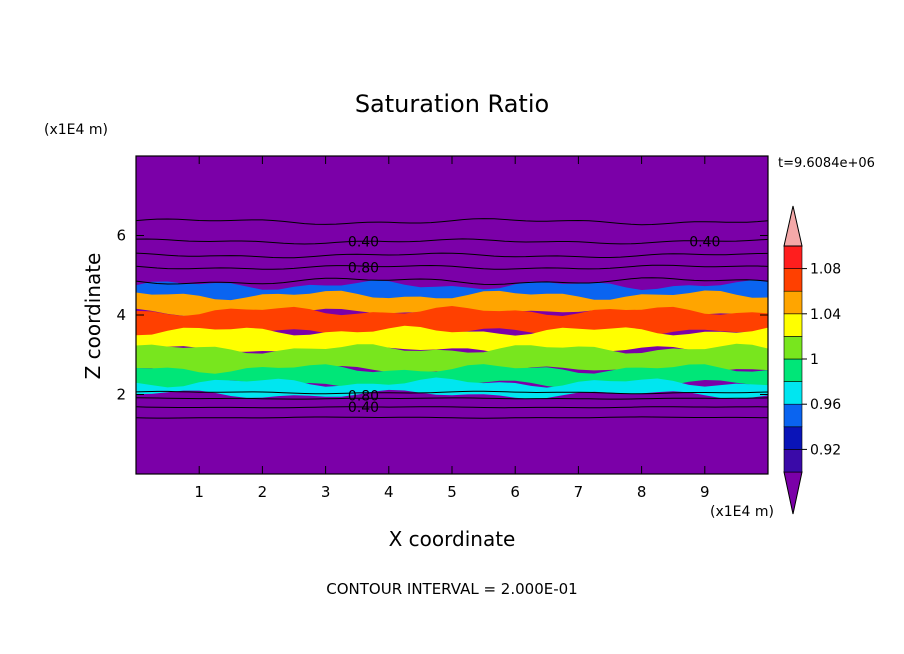 This screenshot has height=654, width=904. Describe the element at coordinates (263, 492) in the screenshot. I see `x-tick-label: 2` at that location.